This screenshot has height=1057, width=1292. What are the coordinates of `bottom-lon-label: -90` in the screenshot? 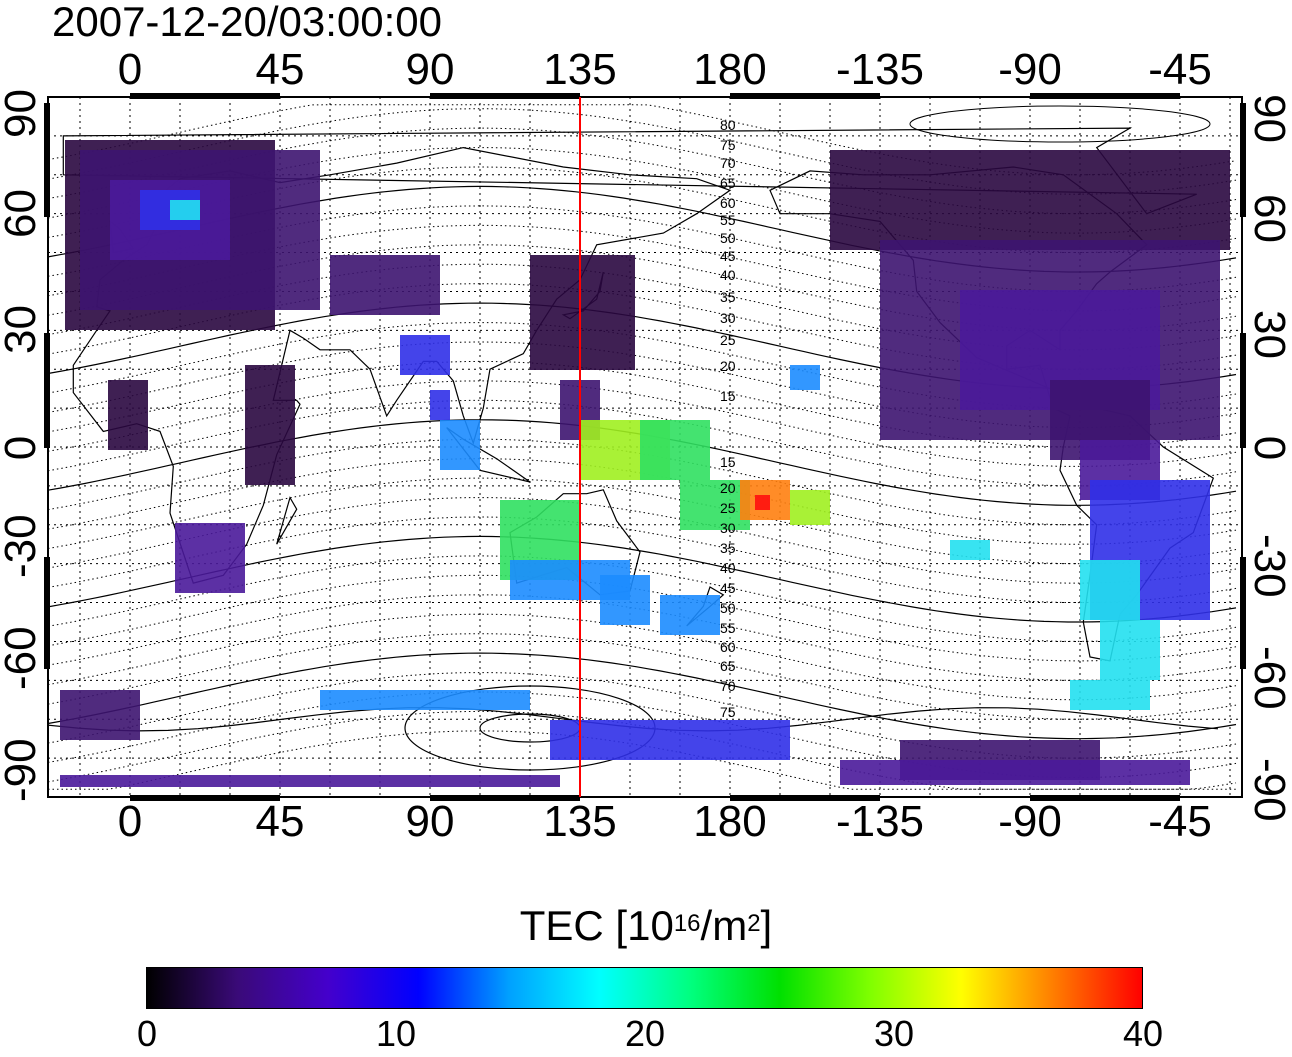 It's located at (1030, 821).